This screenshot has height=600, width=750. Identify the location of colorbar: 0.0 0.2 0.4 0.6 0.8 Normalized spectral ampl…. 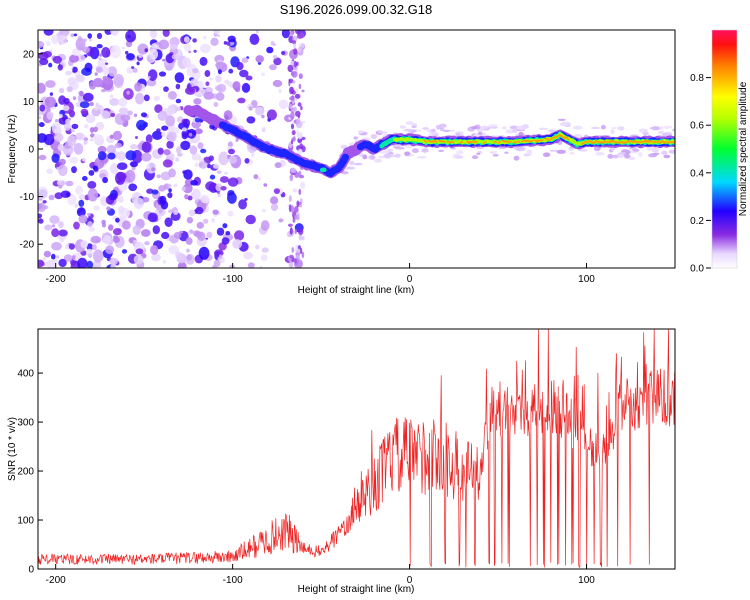
(719, 152).